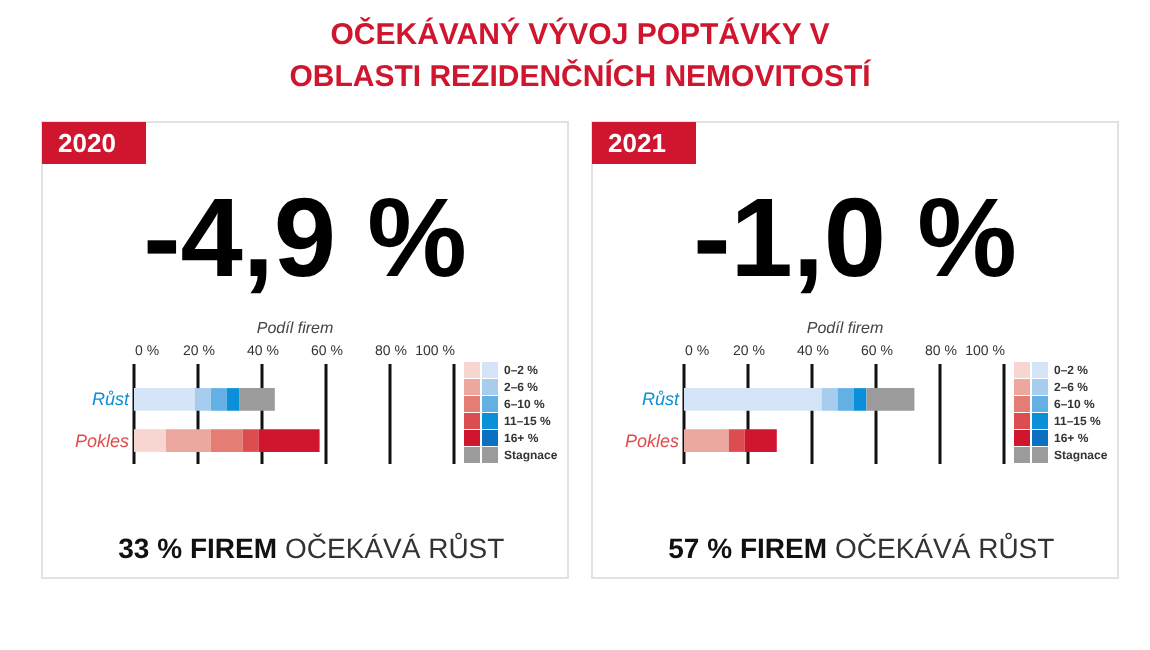 Image resolution: width=1150 pixels, height=650 pixels. I want to click on text: -4,9 %, so click(305, 237).